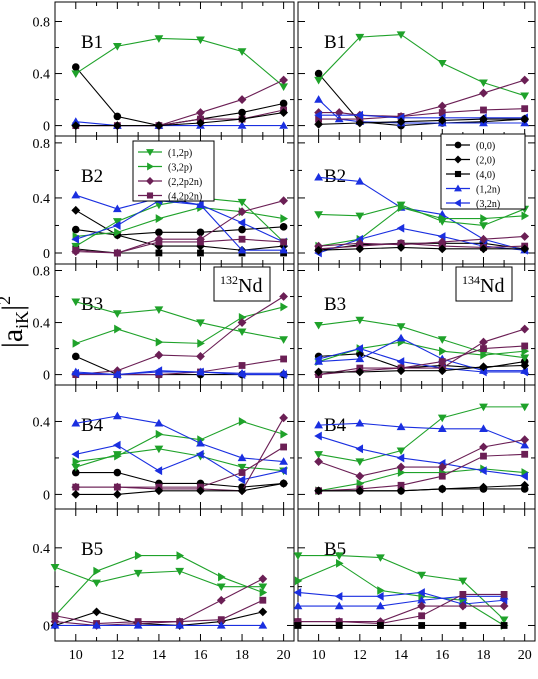  Describe the element at coordinates (165, 153) in the screenshot. I see `legend-item: (1,2p)` at that location.